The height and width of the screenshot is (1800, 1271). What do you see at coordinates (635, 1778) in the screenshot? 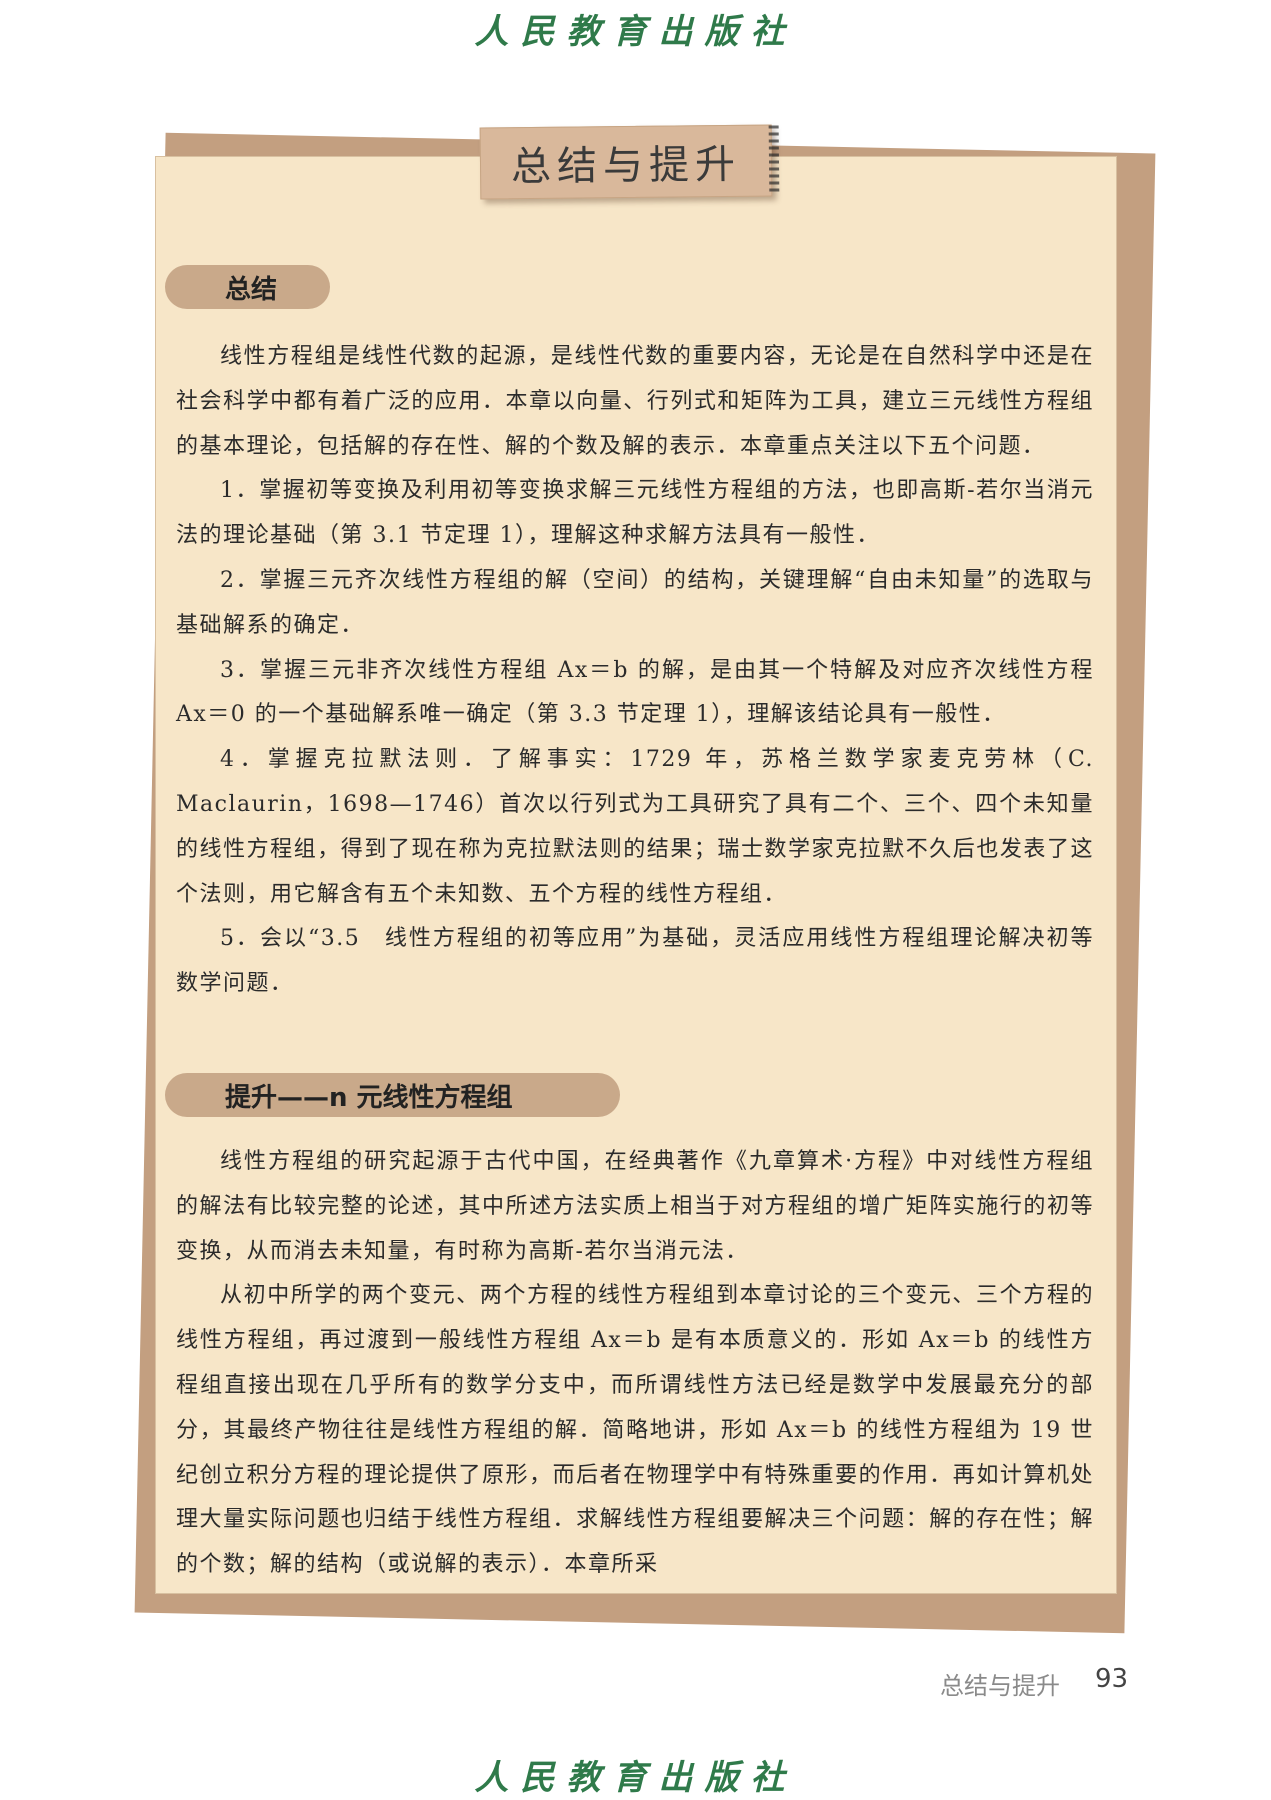
I see `publisher-logo-bottom: 人民教育出版社` at bounding box center [635, 1778].